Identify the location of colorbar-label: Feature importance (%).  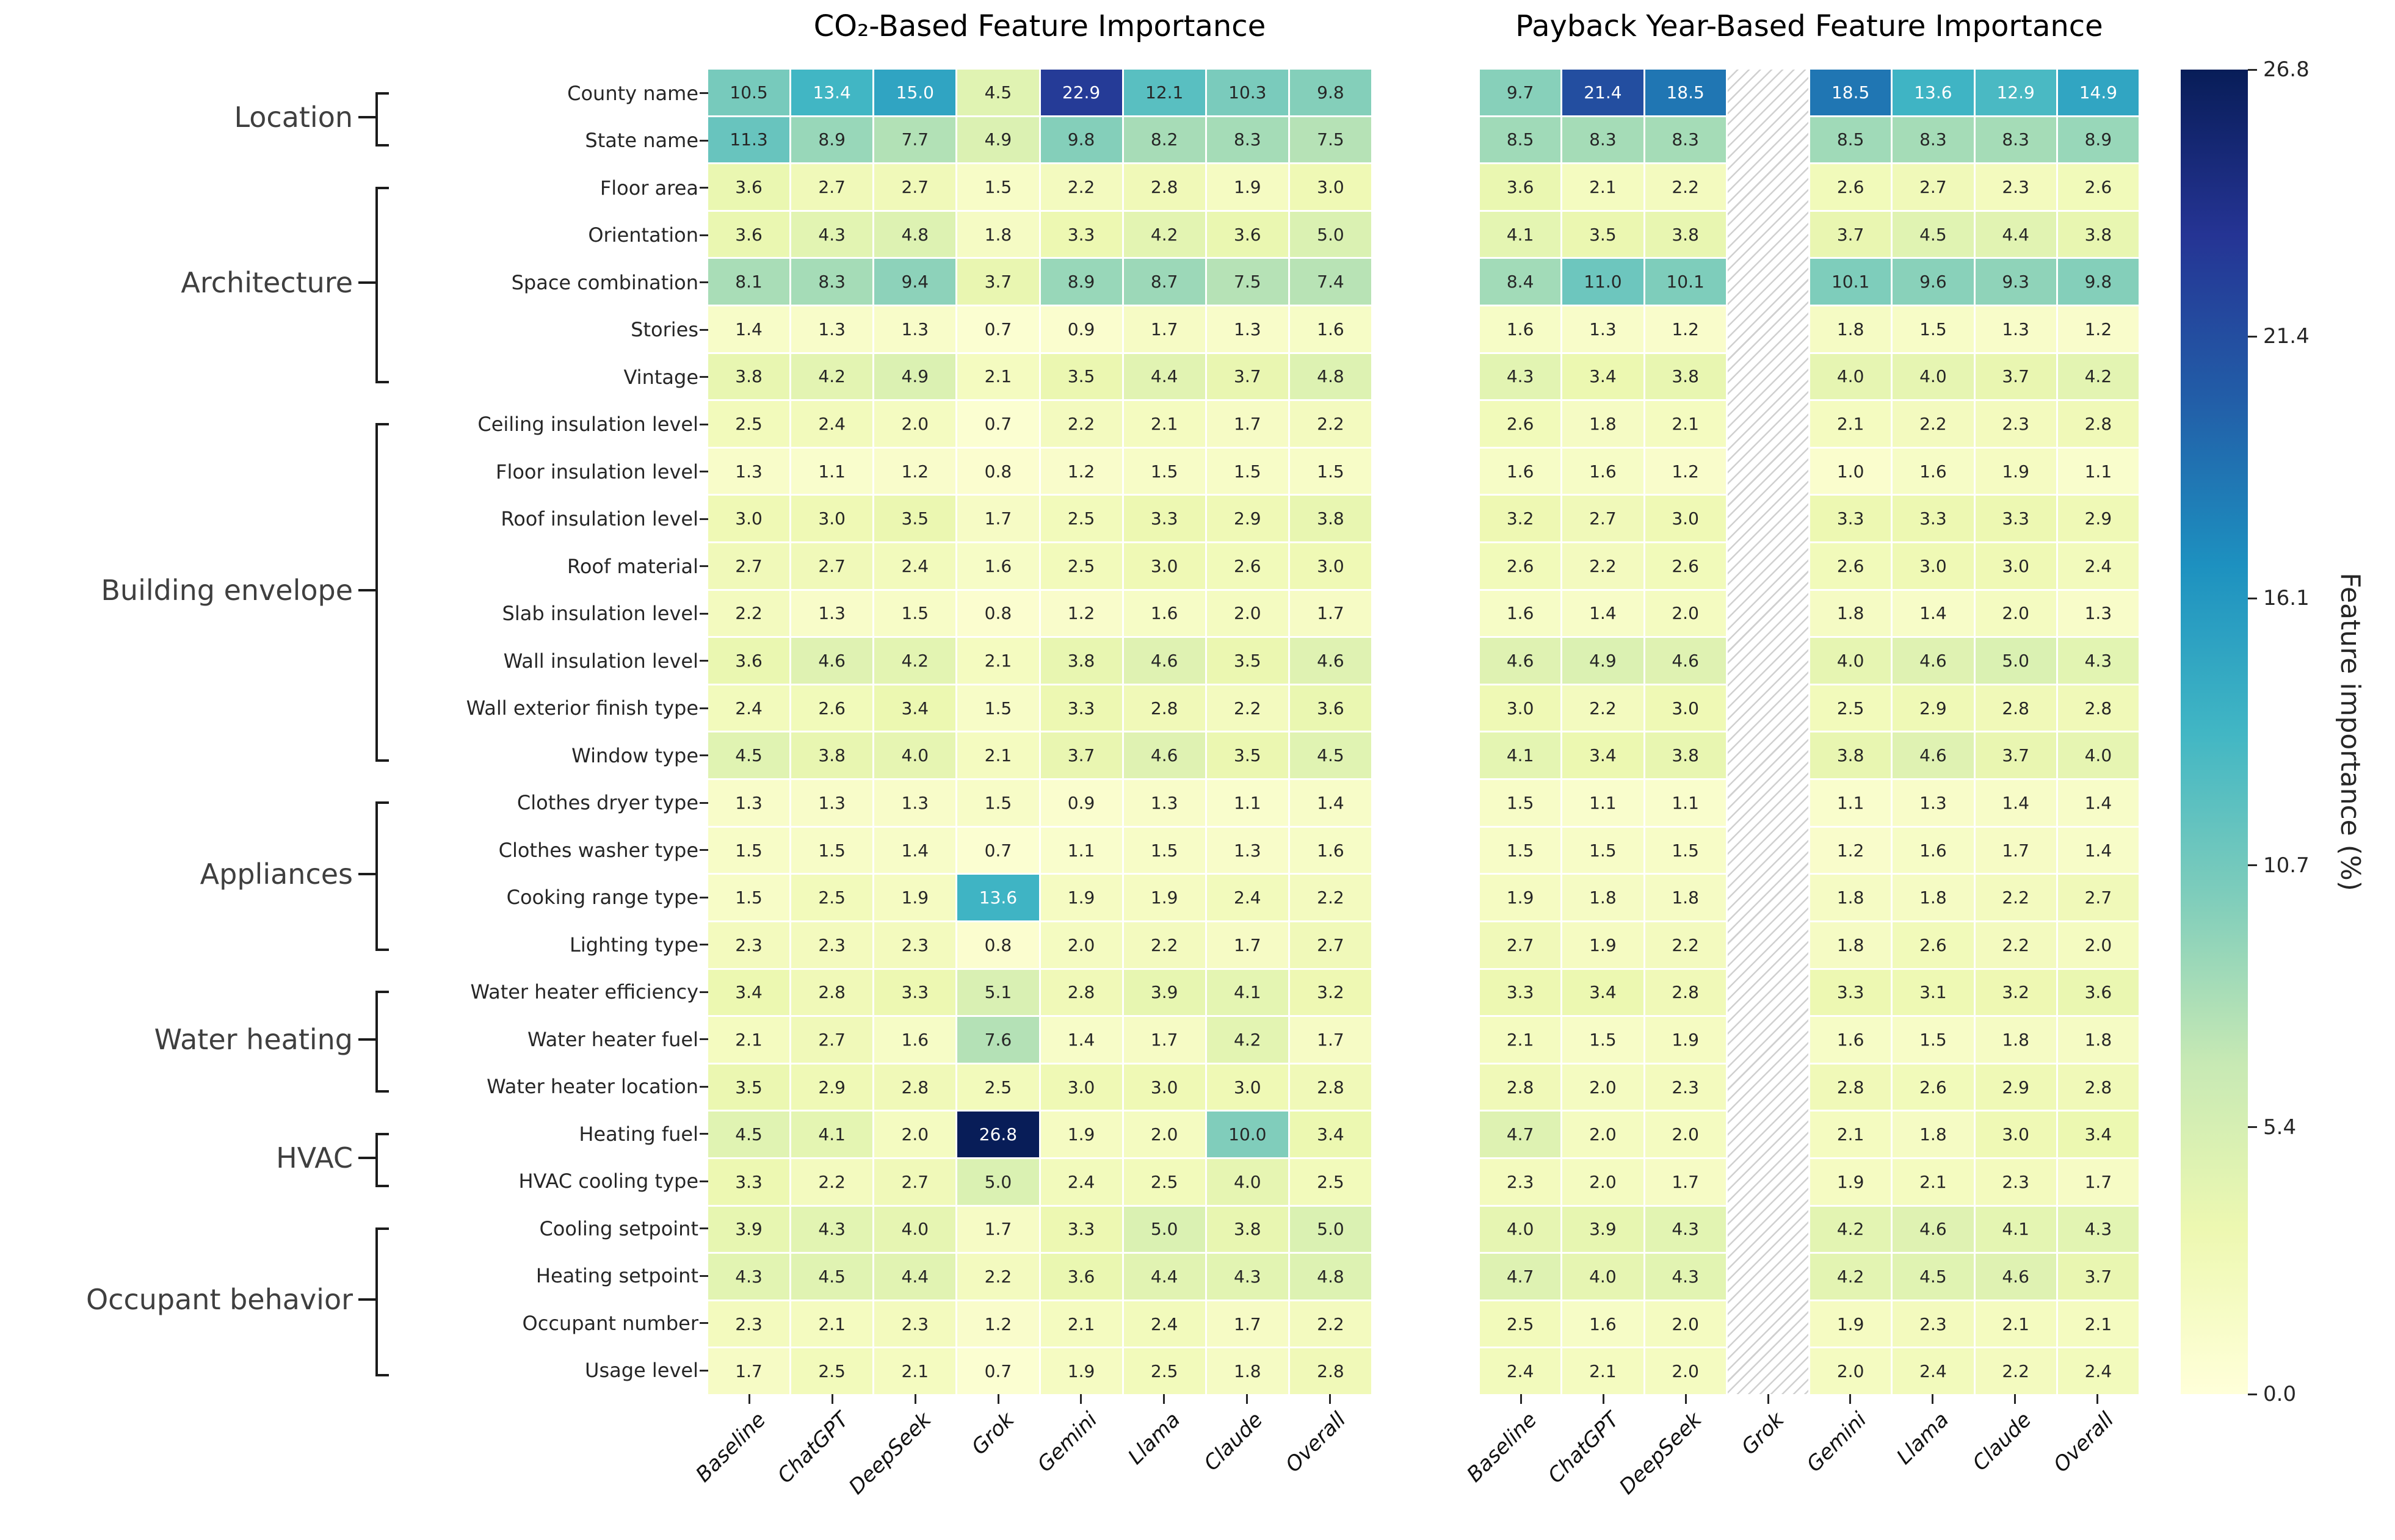
(2350, 732).